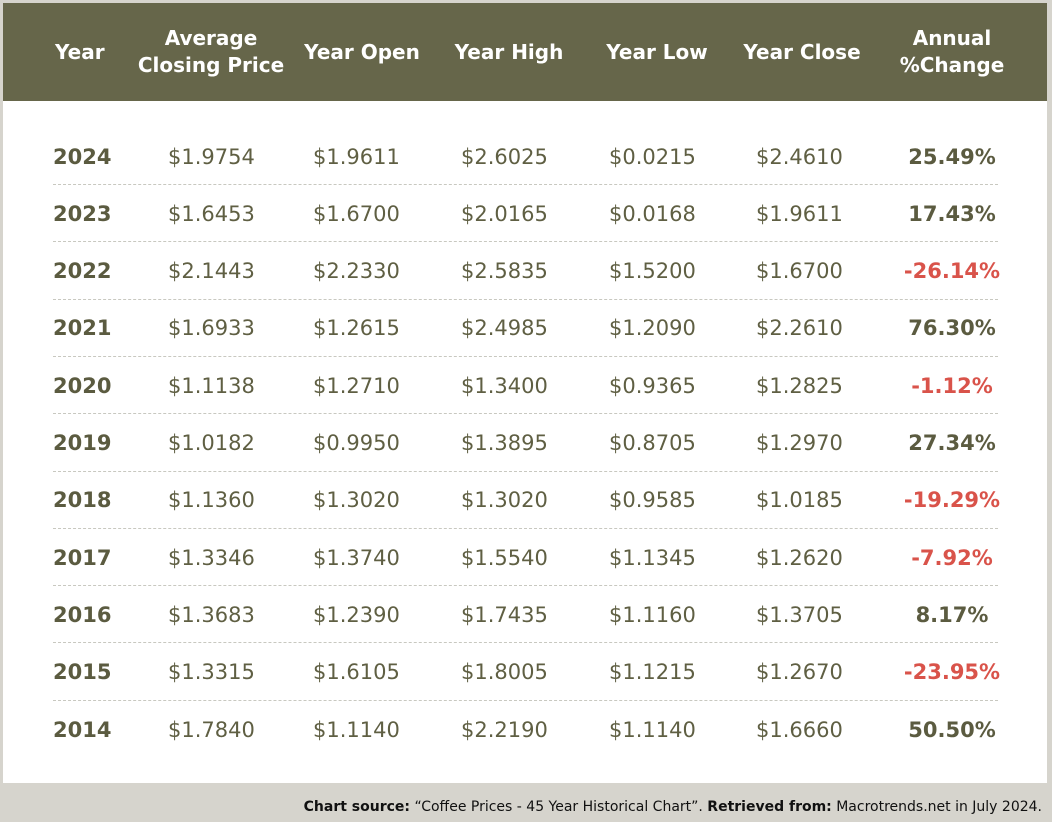  I want to click on year-close-cell: $2.4610, so click(799, 156).